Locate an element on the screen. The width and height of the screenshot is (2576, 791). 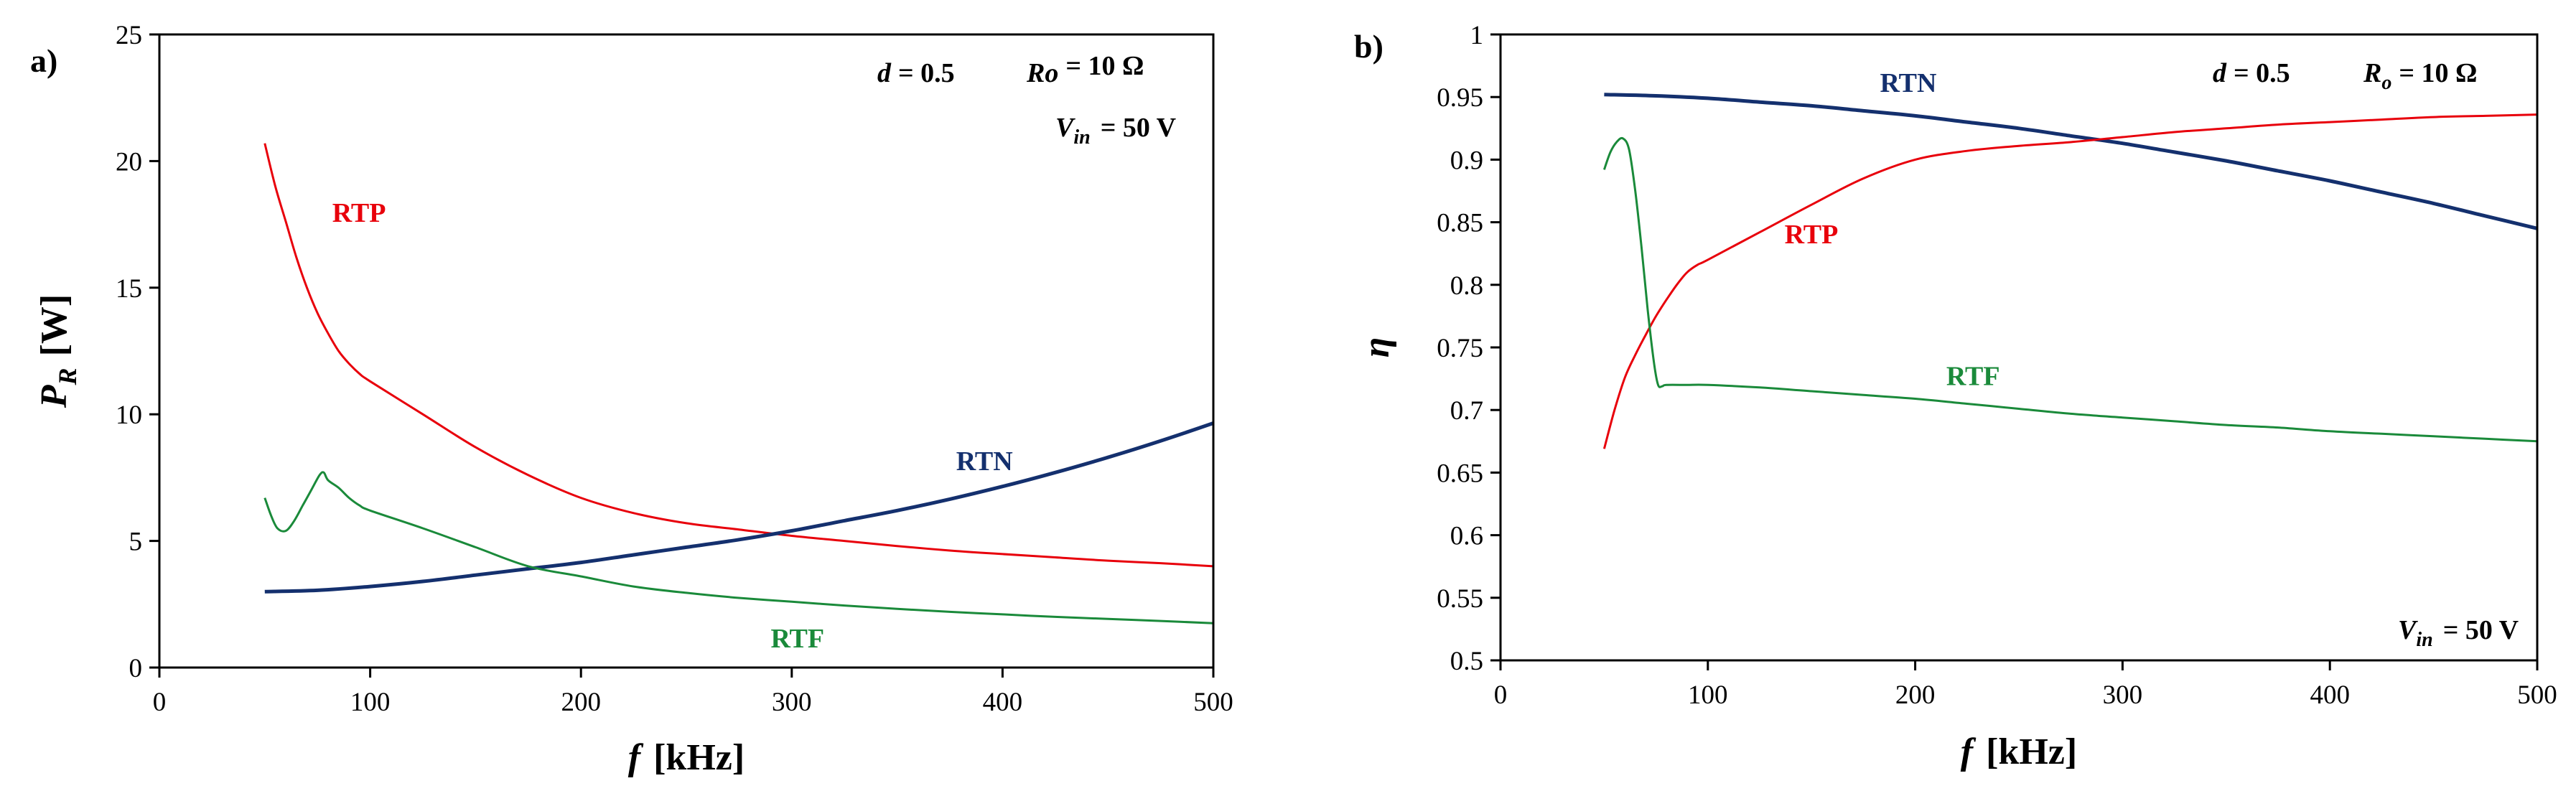
y-axis-title-unit: [W] is located at coordinates (54, 325).